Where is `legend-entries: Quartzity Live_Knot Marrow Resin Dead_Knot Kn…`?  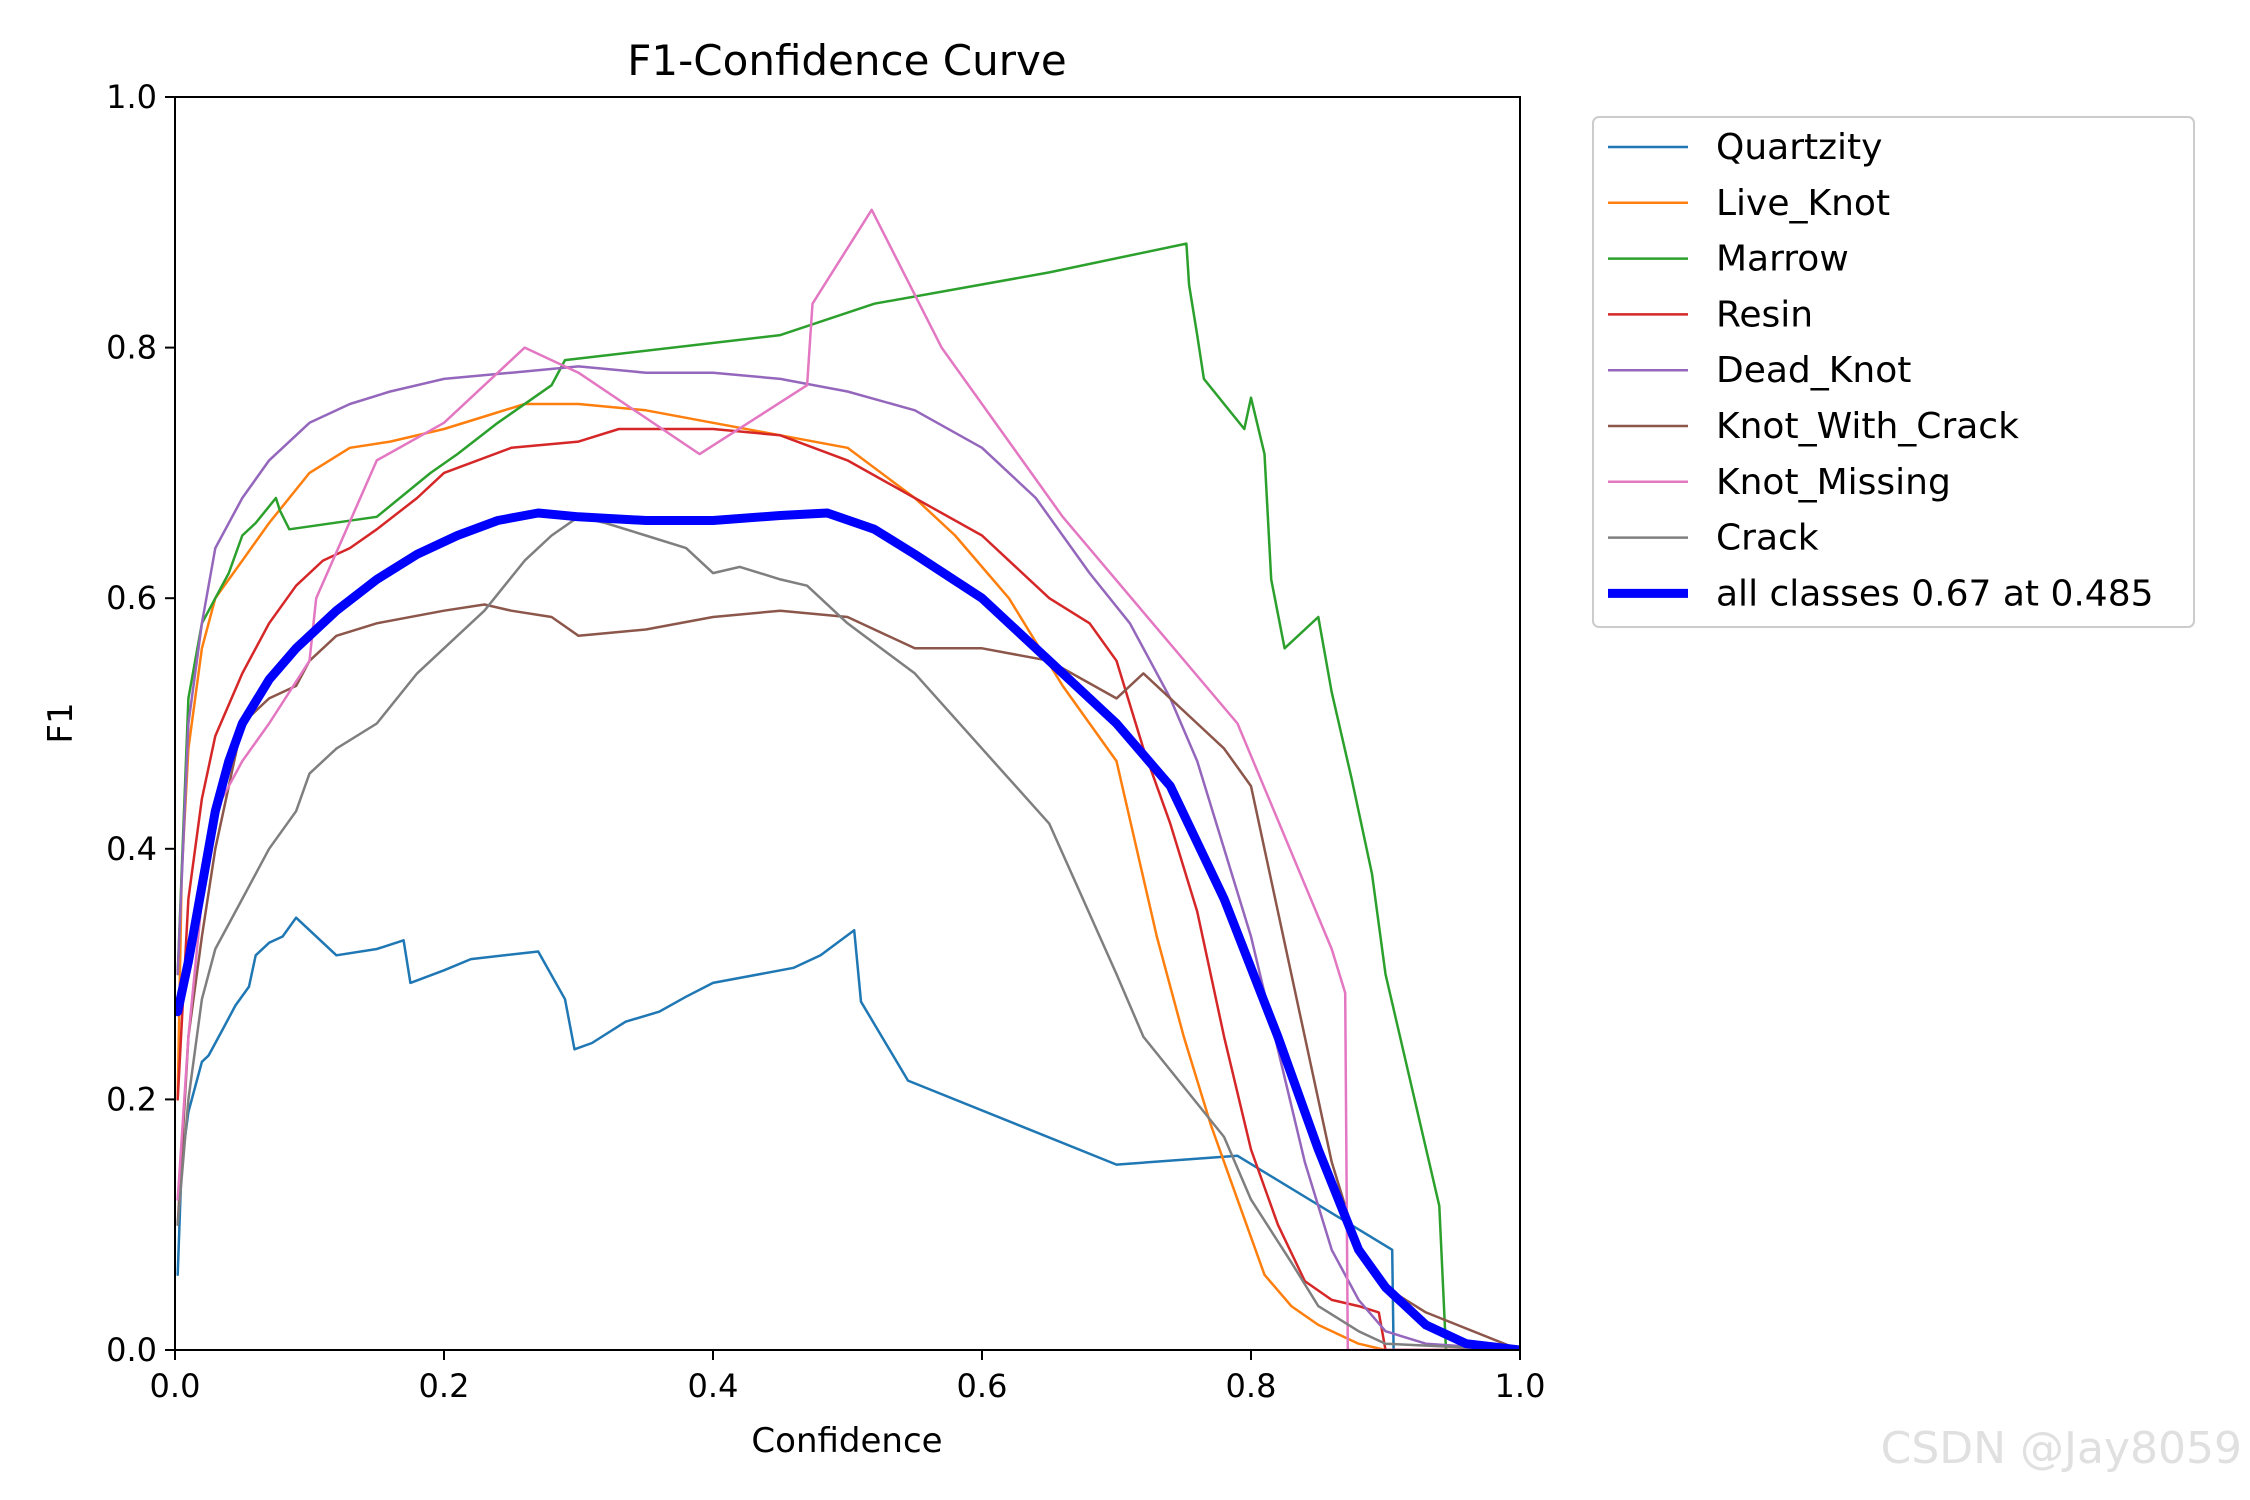
legend-entries: Quartzity Live_Knot Marrow Resin Dead_Knot Kn… is located at coordinates (1881, 370).